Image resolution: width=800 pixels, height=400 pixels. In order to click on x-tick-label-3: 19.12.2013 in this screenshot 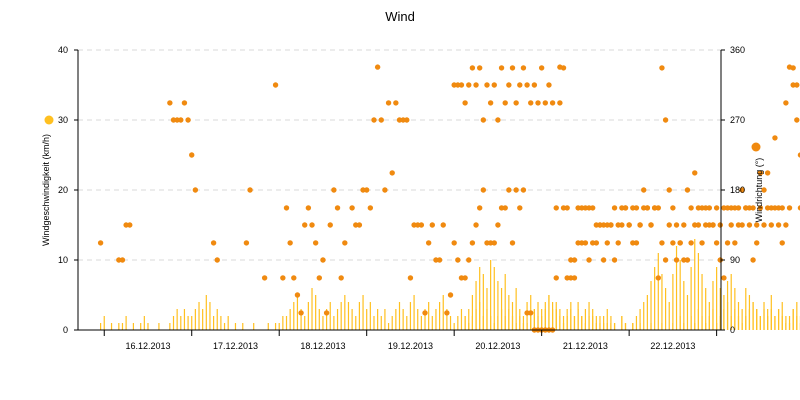, I will do `click(410, 346)`.